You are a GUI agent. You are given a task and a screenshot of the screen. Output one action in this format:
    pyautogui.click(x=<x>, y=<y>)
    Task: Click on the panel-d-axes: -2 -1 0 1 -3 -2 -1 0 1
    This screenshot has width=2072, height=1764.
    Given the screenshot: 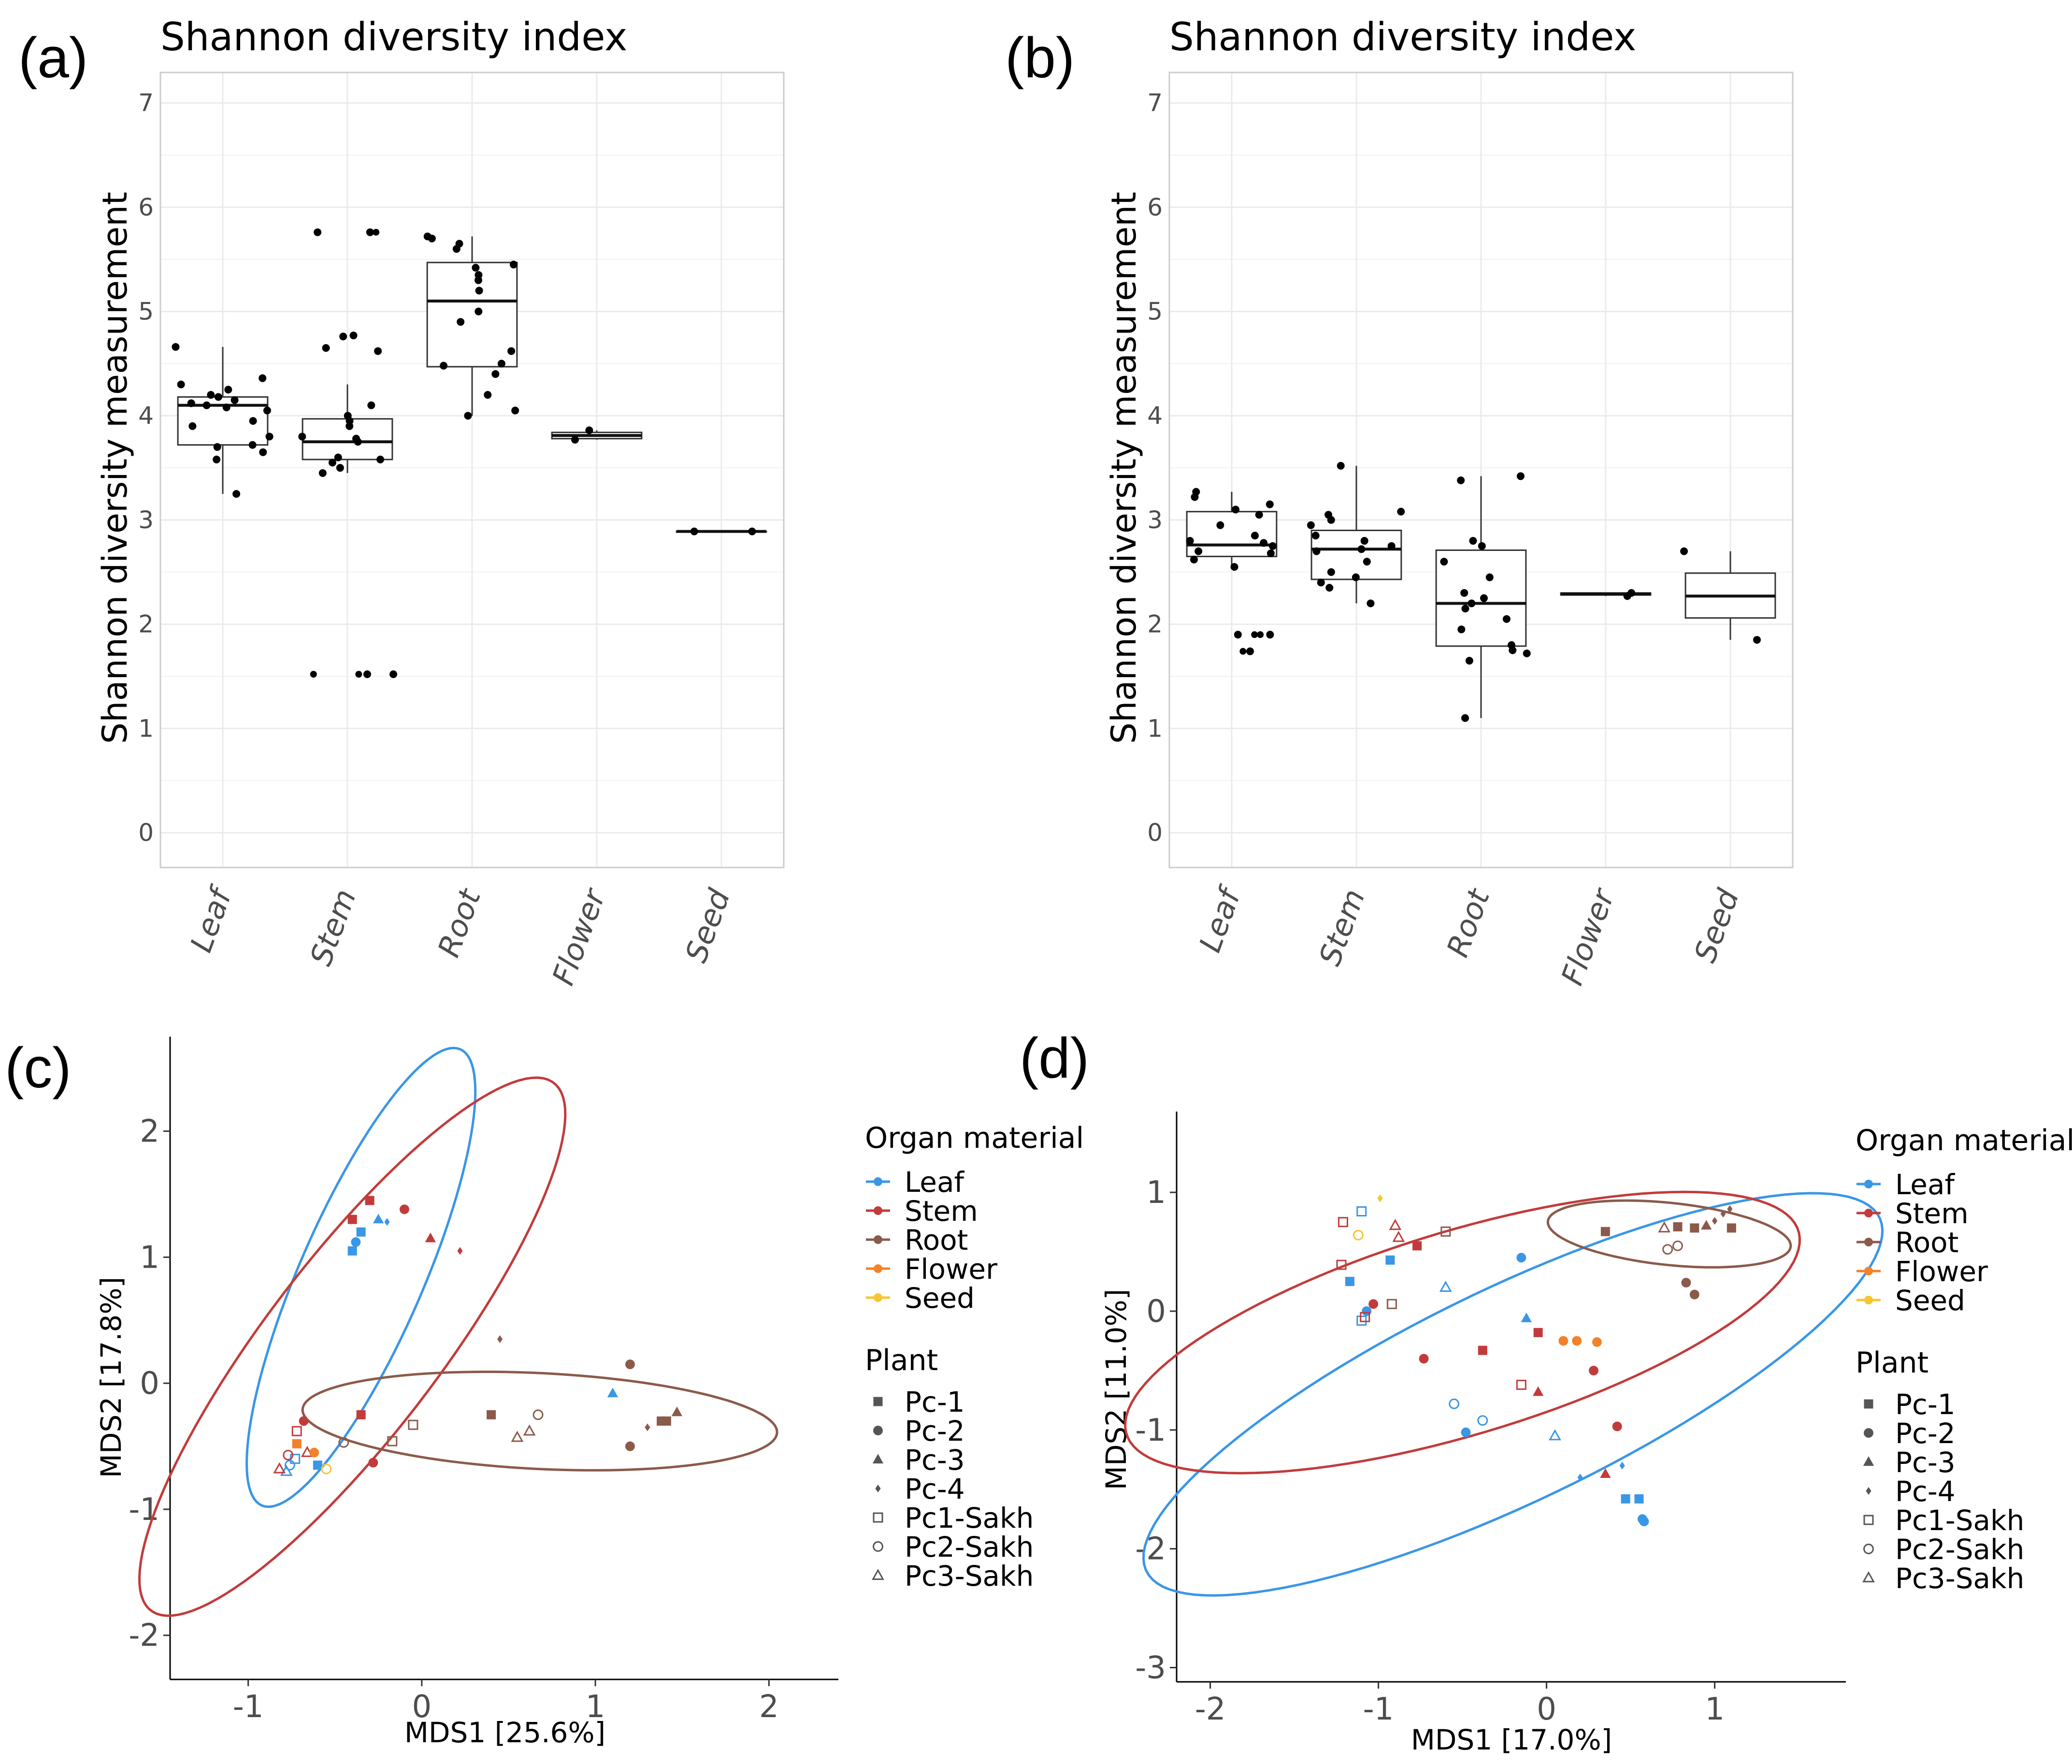 What is the action you would take?
    pyautogui.click(x=1490, y=1419)
    